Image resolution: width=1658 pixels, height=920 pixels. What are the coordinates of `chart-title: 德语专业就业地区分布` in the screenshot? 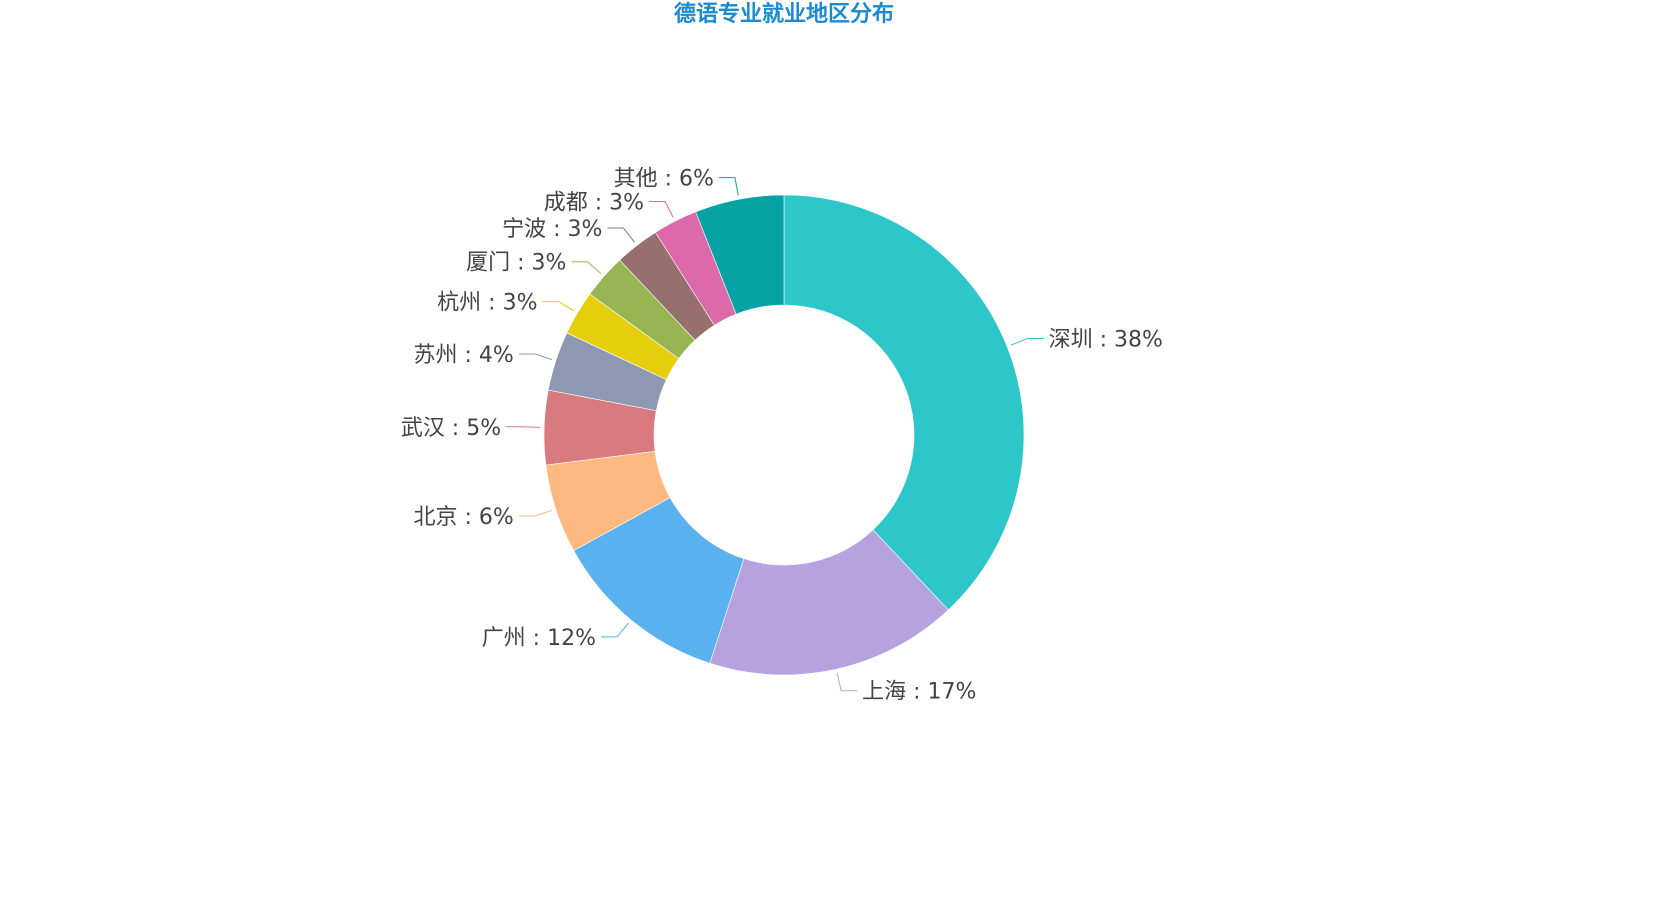 It's located at (783, 14).